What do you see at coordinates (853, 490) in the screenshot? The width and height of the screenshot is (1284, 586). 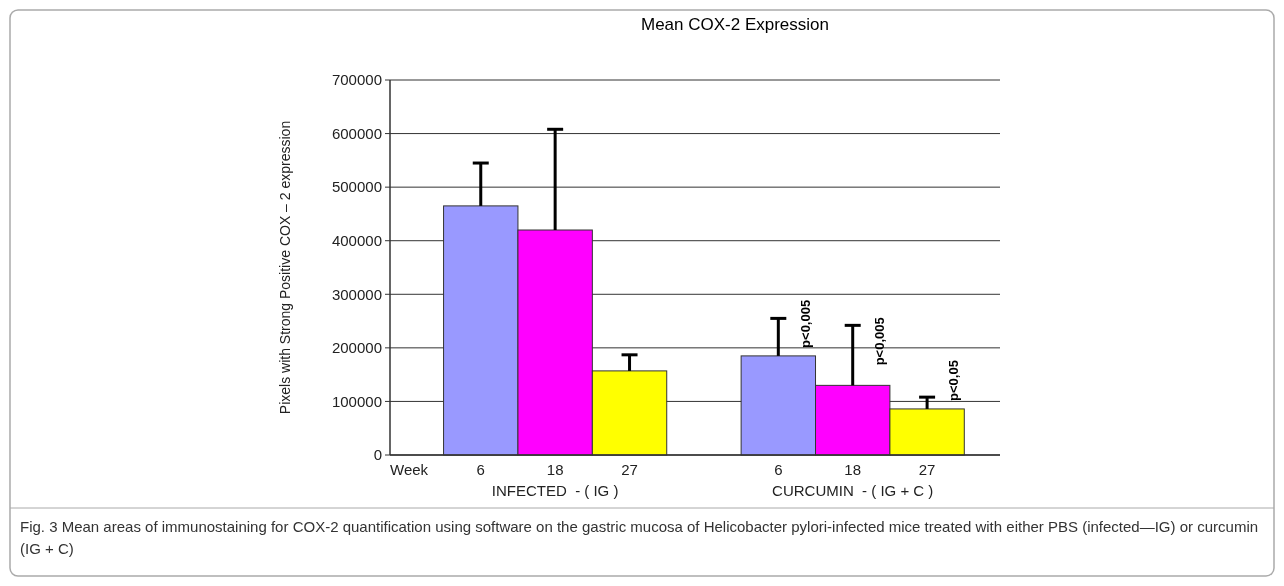 I see `text: CURCUMIN - ( IG + C )` at bounding box center [853, 490].